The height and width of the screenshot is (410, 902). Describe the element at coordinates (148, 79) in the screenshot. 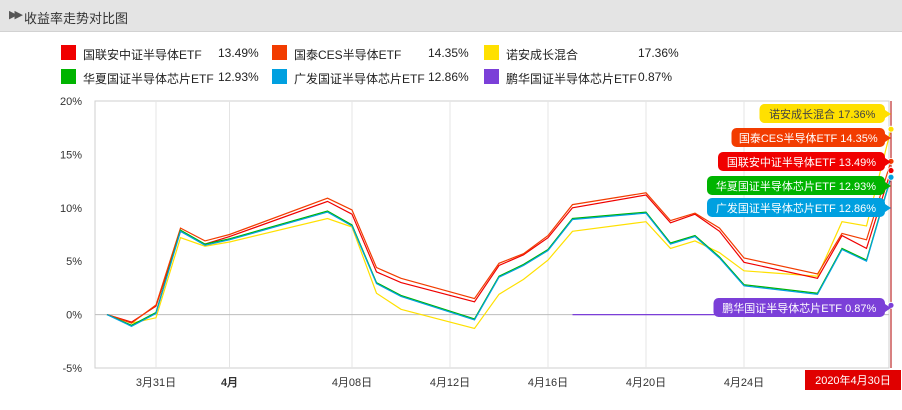

I see `legend-series-name: 华夏国证半导体芯片ETF` at that location.